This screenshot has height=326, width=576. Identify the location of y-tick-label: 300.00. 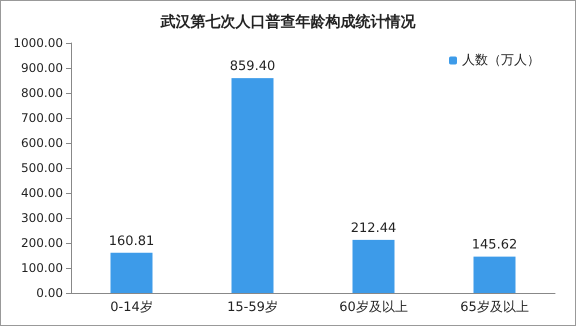
(42, 218).